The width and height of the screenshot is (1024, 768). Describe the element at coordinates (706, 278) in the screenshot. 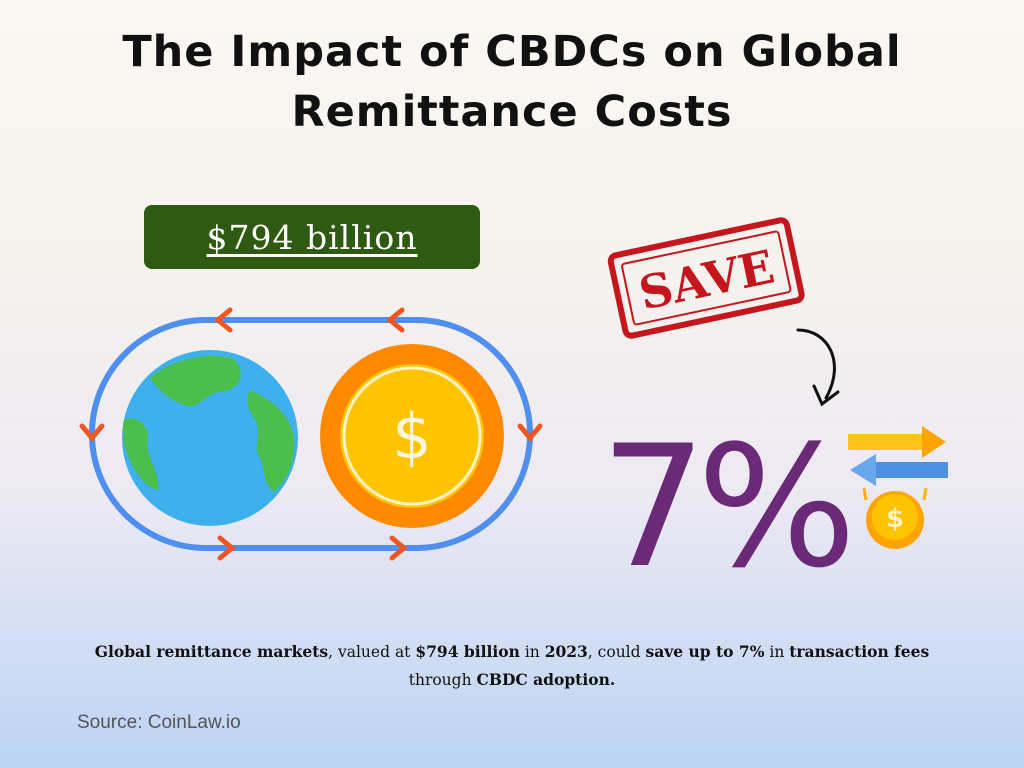

I see `save-stamp-icon: SAVE` at that location.